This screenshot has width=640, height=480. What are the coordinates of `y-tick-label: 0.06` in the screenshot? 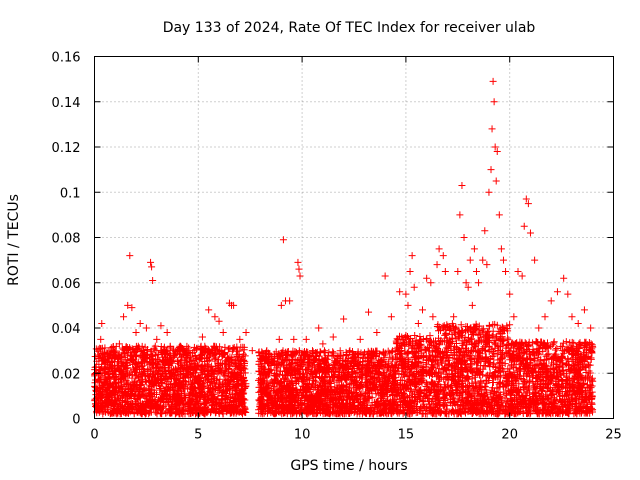 It's located at (66, 284).